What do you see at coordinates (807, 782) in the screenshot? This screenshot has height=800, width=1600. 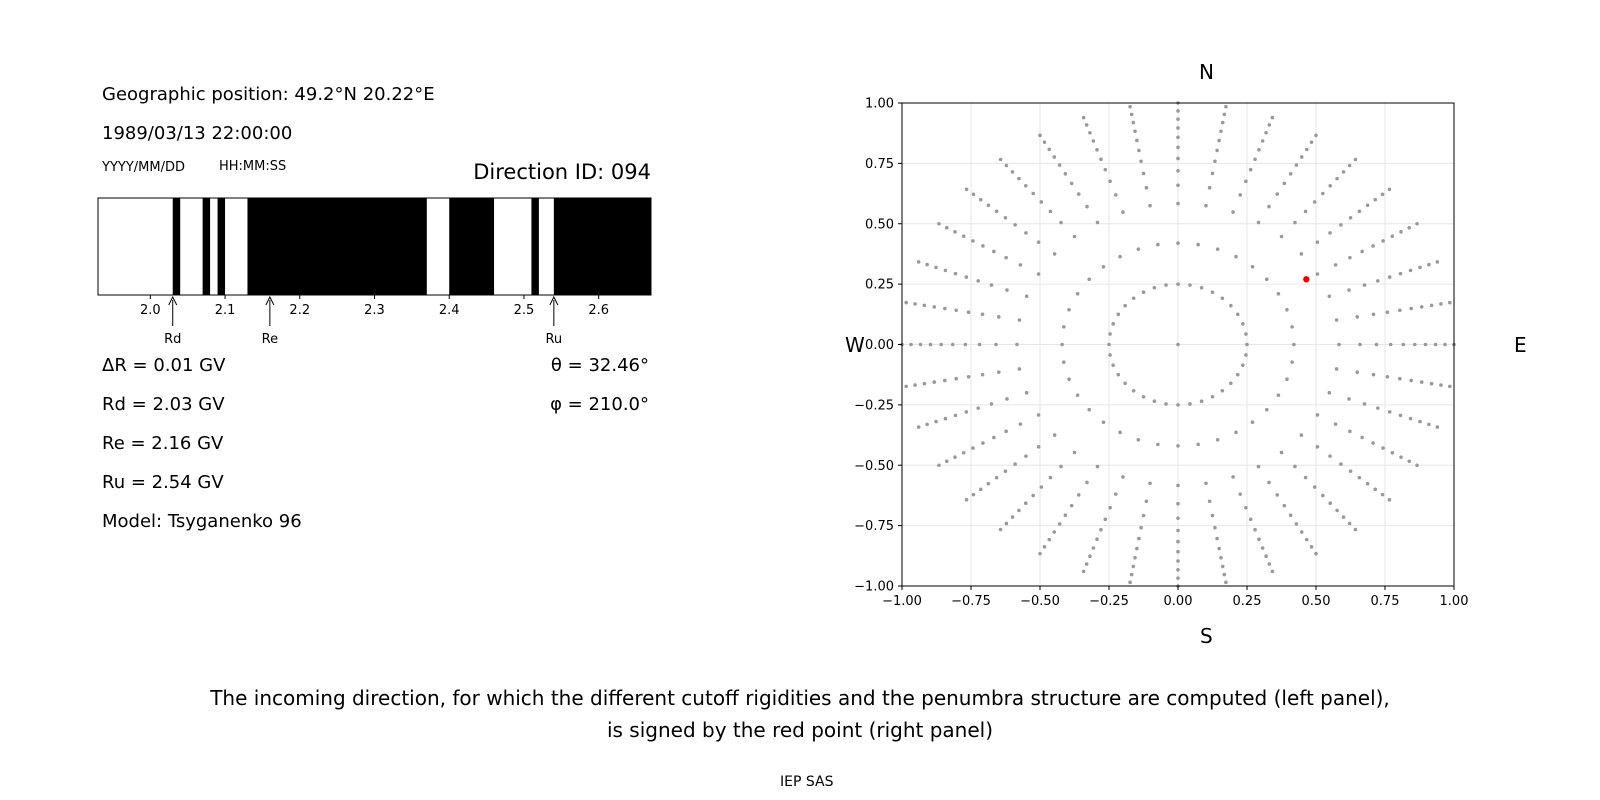 I see `credit: IEP SAS` at bounding box center [807, 782].